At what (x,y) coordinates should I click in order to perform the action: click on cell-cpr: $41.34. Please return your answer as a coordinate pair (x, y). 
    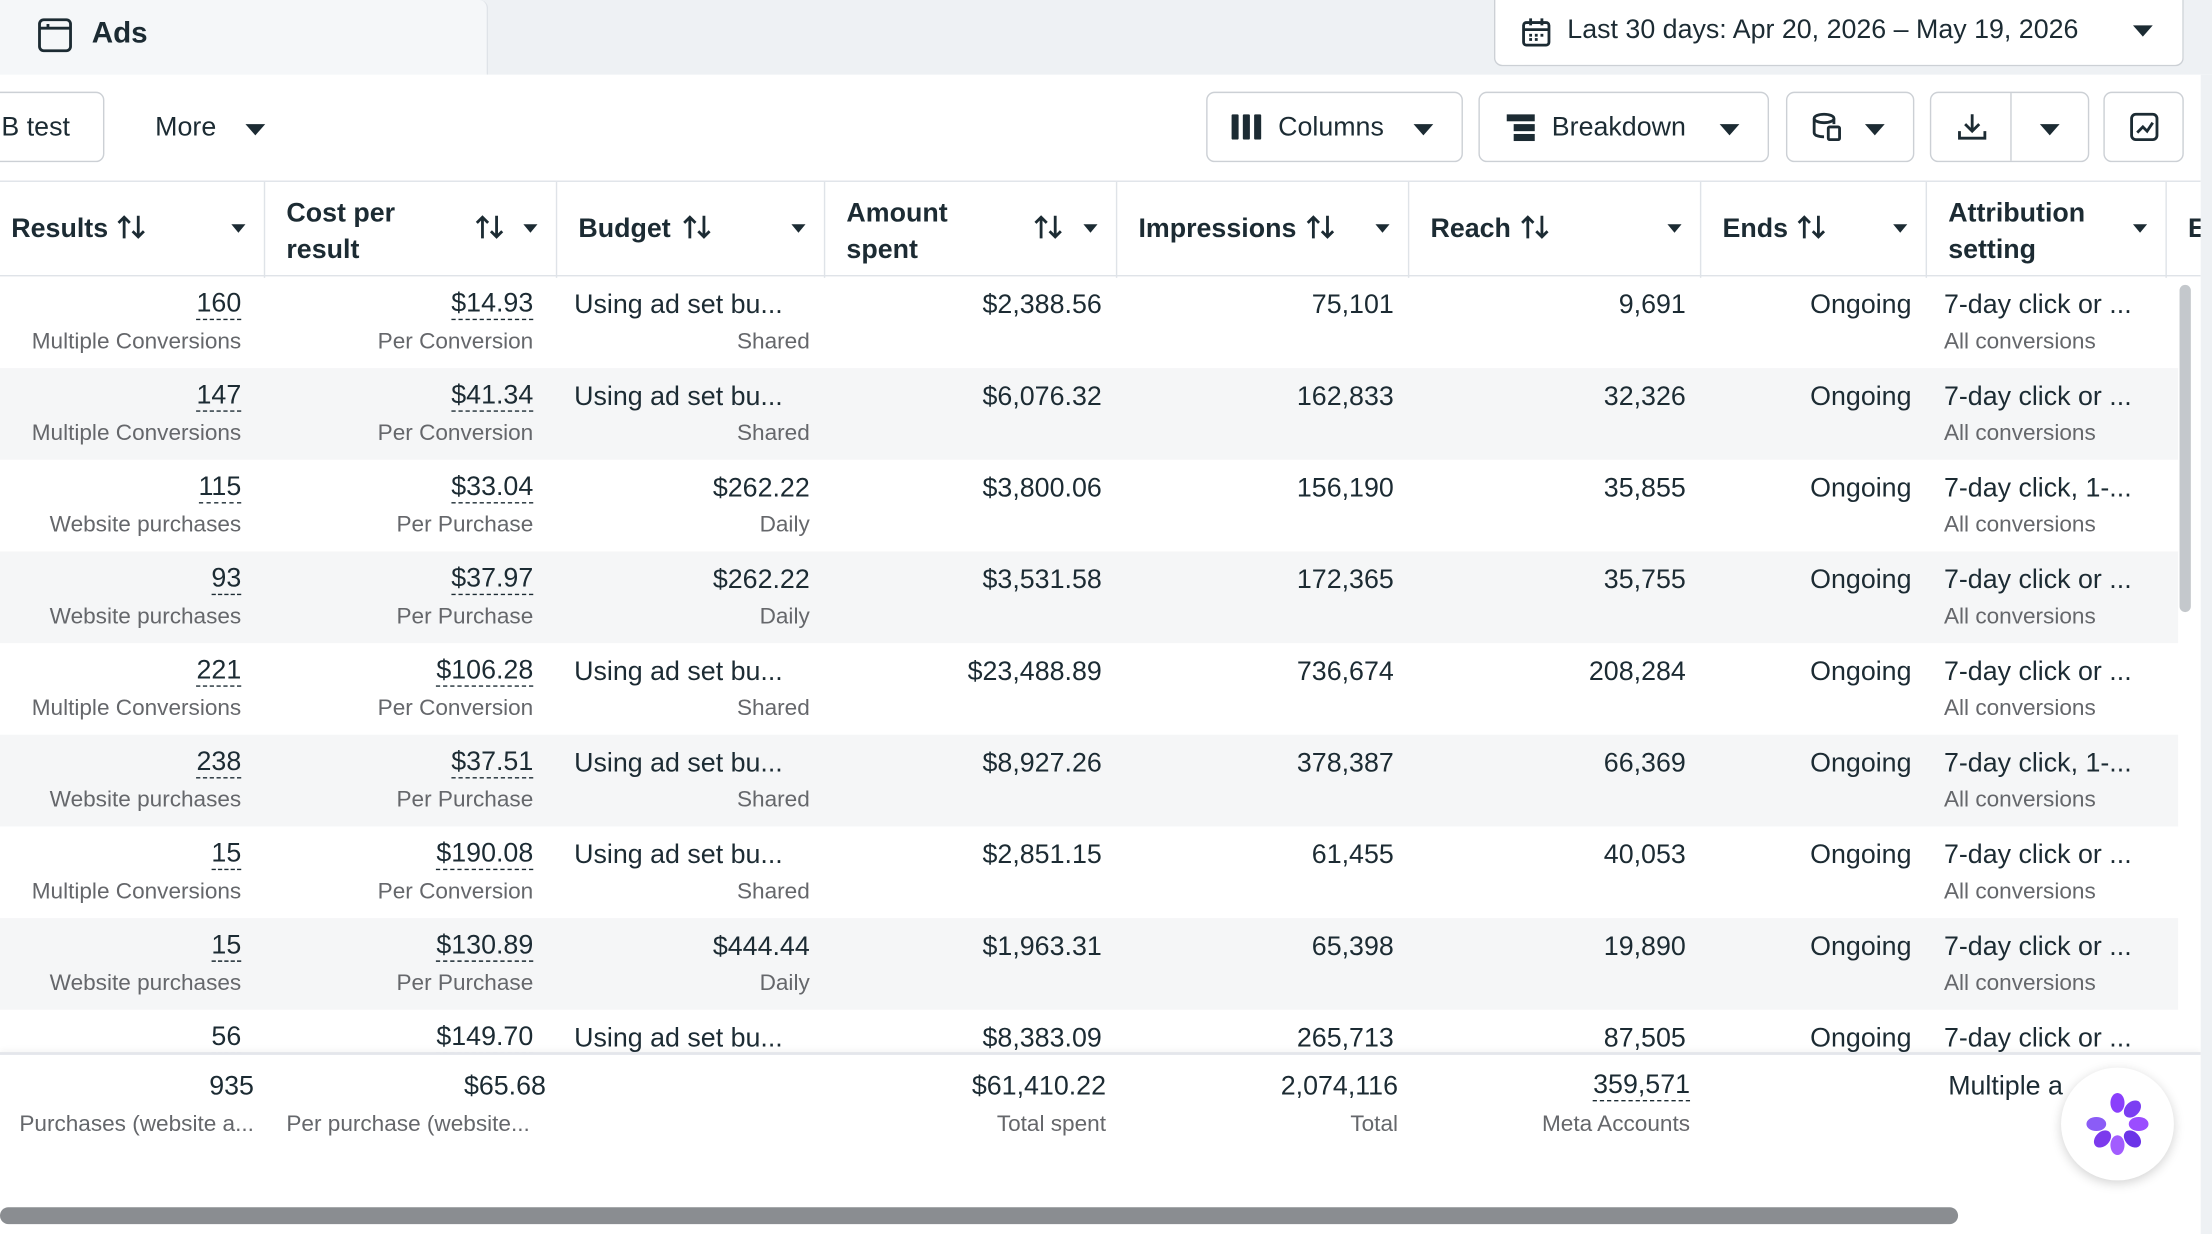
    Looking at the image, I should click on (492, 396).